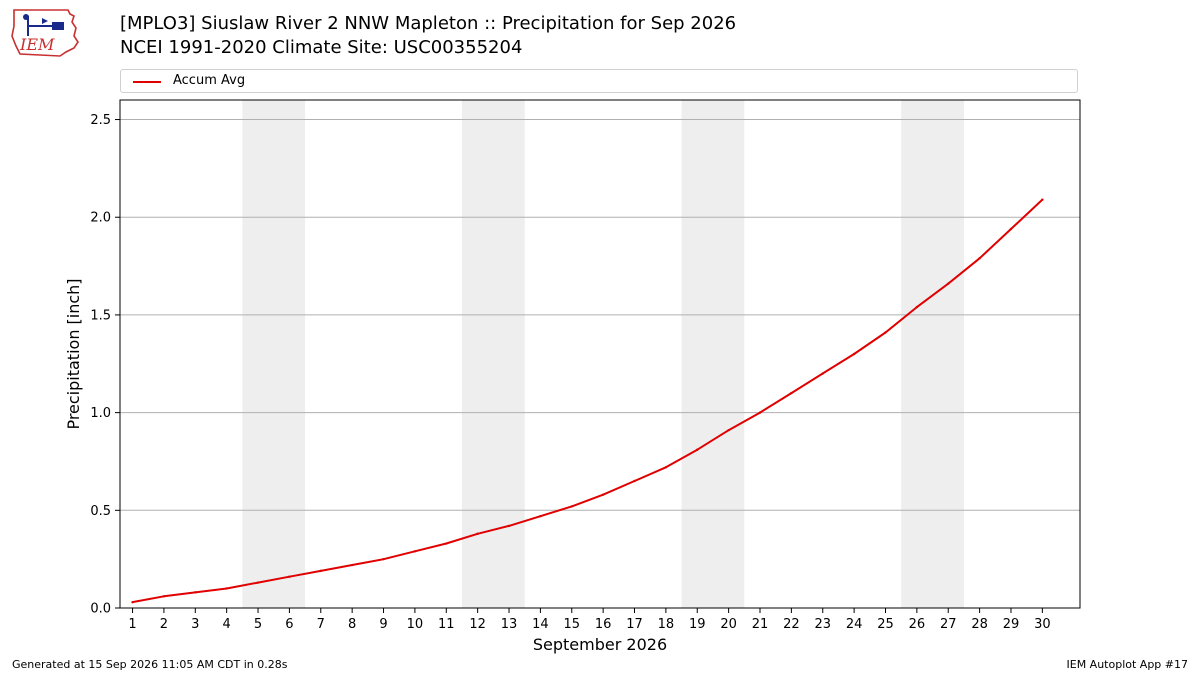  What do you see at coordinates (100, 218) in the screenshot?
I see `y-tick-label-4: 2.0` at bounding box center [100, 218].